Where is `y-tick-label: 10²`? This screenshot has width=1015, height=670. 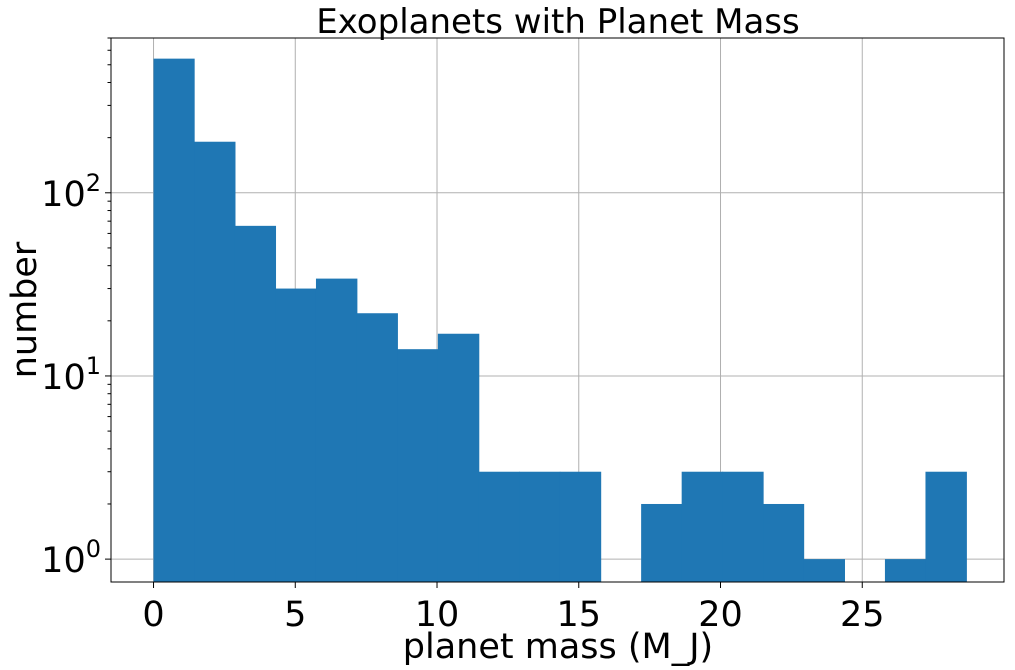
y-tick-label: 10² is located at coordinates (71, 192).